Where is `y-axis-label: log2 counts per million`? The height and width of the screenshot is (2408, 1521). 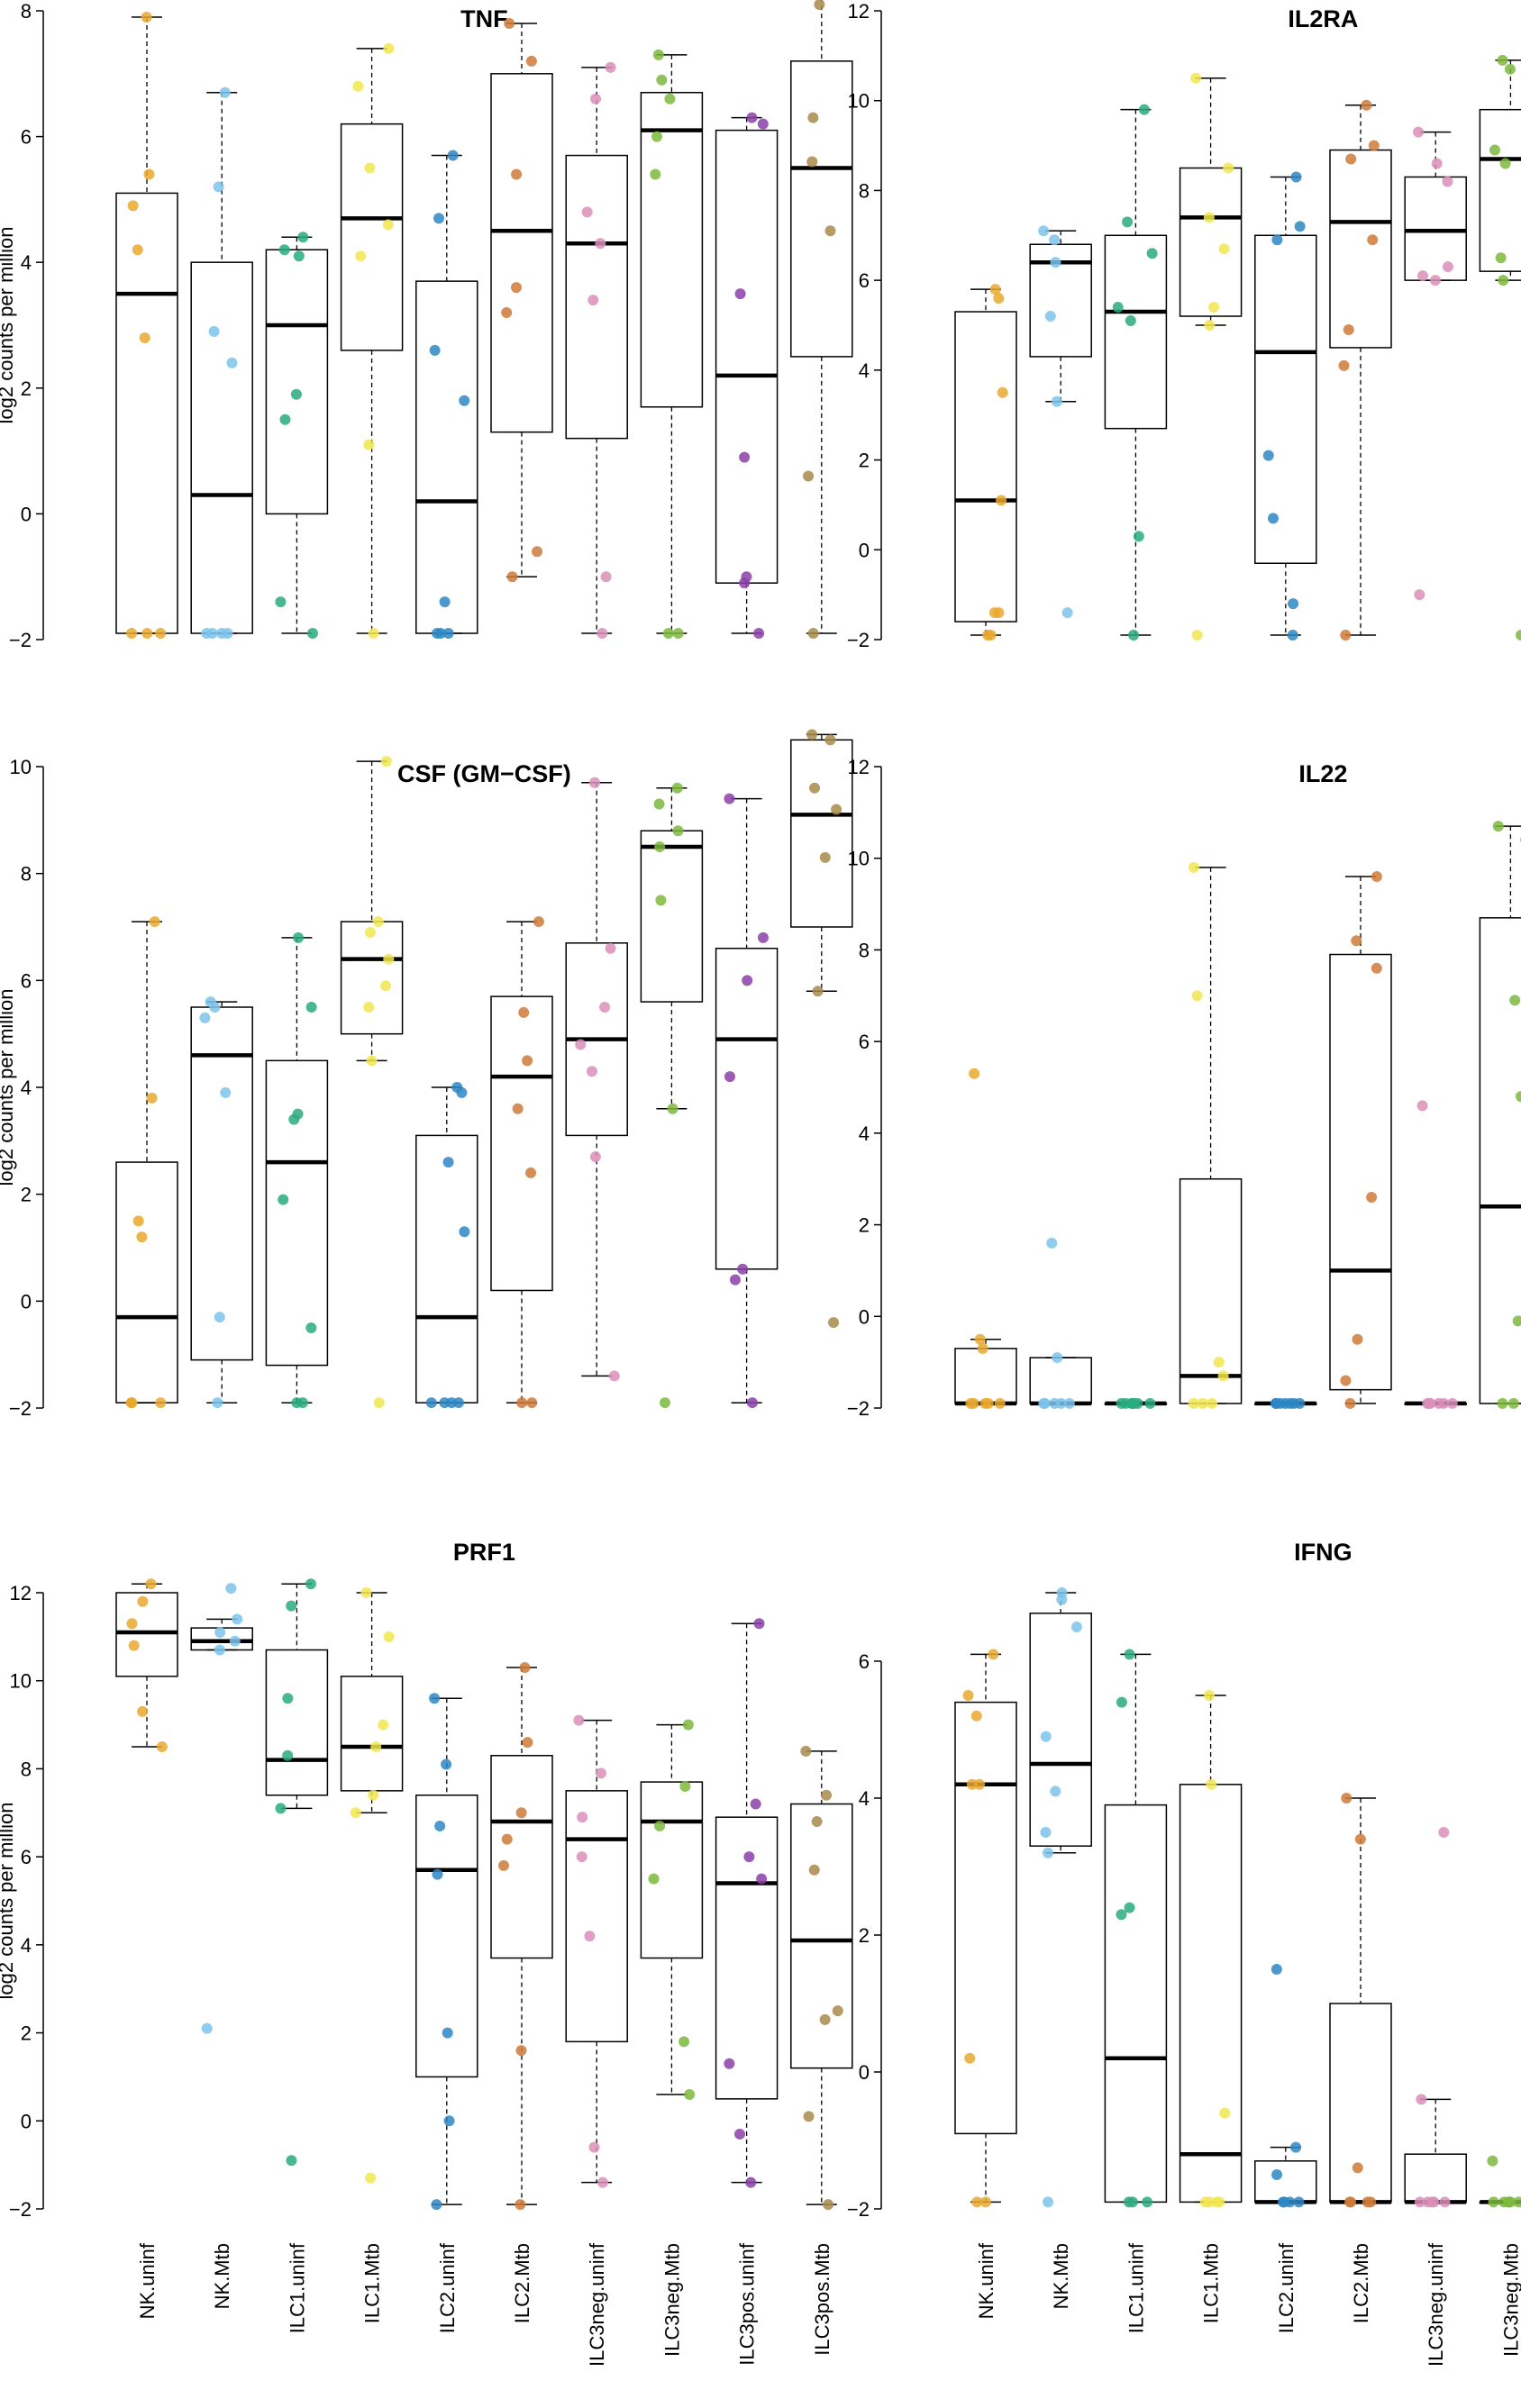
y-axis-label: log2 counts per million is located at coordinates (8, 1902).